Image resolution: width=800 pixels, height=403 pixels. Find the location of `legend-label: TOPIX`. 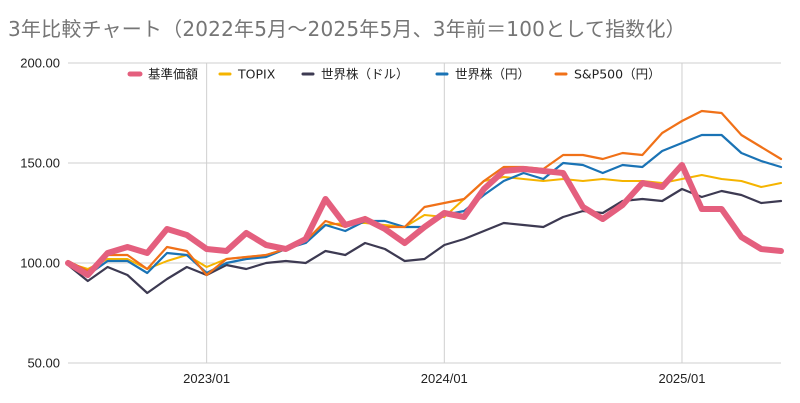

legend-label: TOPIX is located at coordinates (256, 74).